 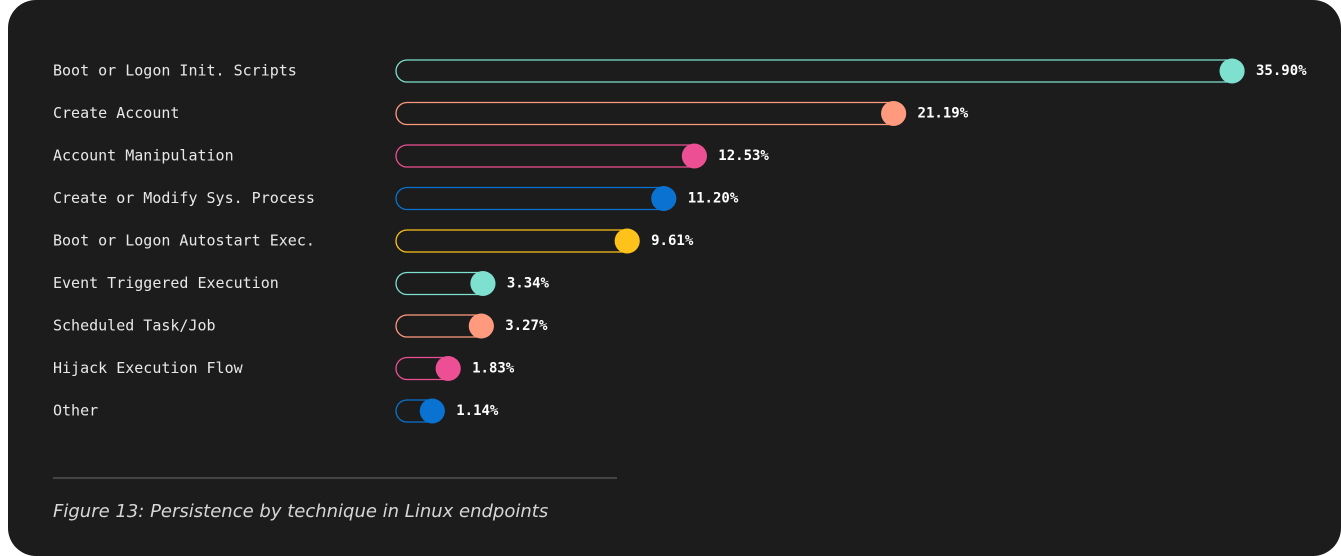 I want to click on value-label: 35.90%, so click(x=1281, y=71).